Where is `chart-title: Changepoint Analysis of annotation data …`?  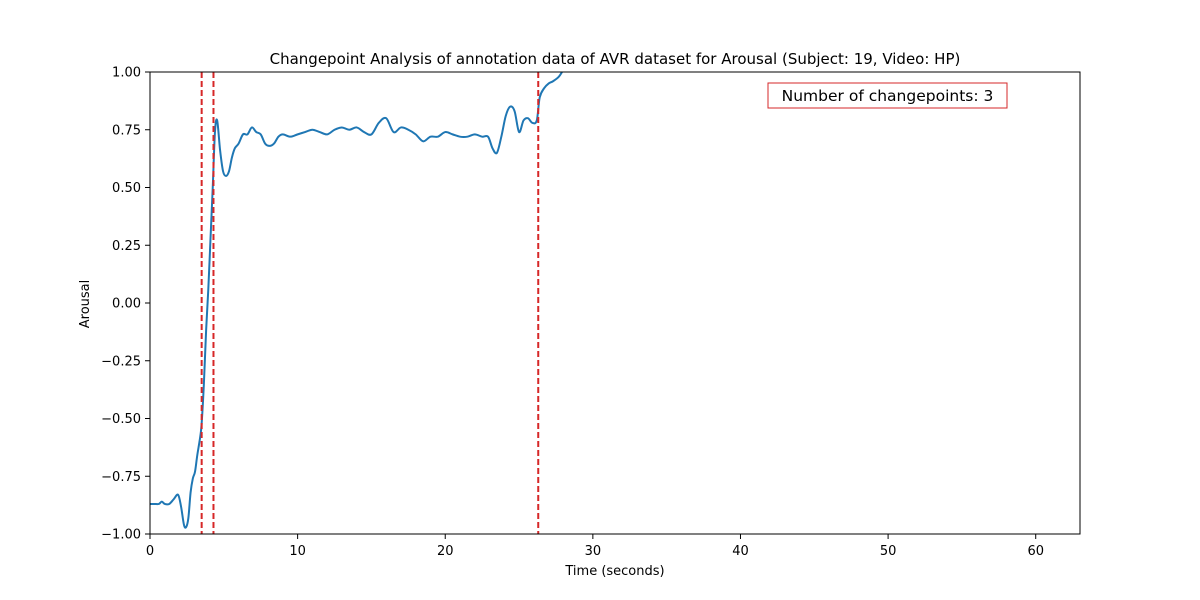
chart-title: Changepoint Analysis of annotation data … is located at coordinates (615, 59).